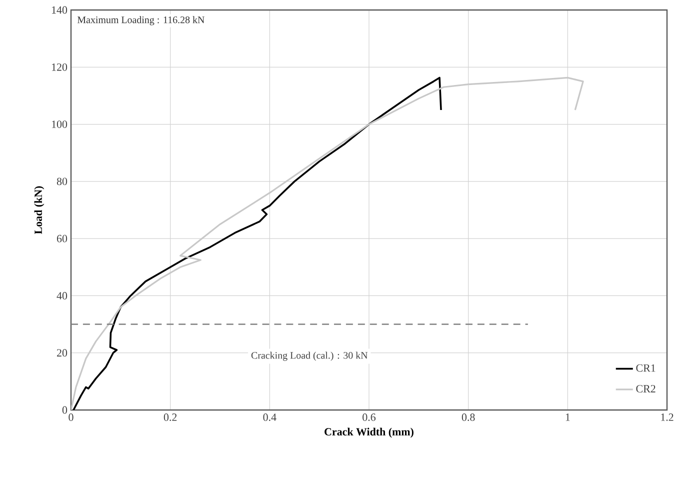 This screenshot has height=497, width=682. Describe the element at coordinates (39, 210) in the screenshot. I see `y-axis-title: Load (kN)` at that location.